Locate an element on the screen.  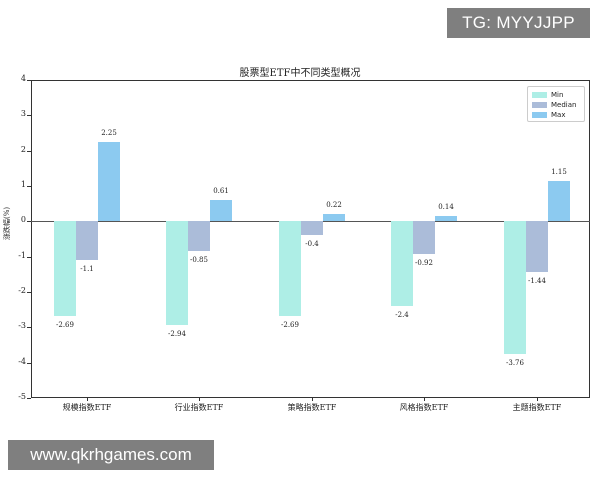
value-label-max: 0.61 is located at coordinates (221, 190).